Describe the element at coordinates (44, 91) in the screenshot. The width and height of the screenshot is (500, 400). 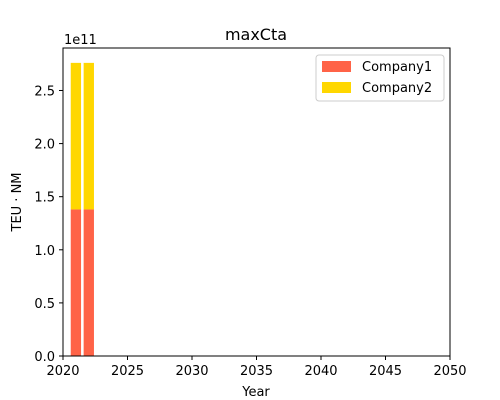
I see `y-tick-label: 2.5` at that location.